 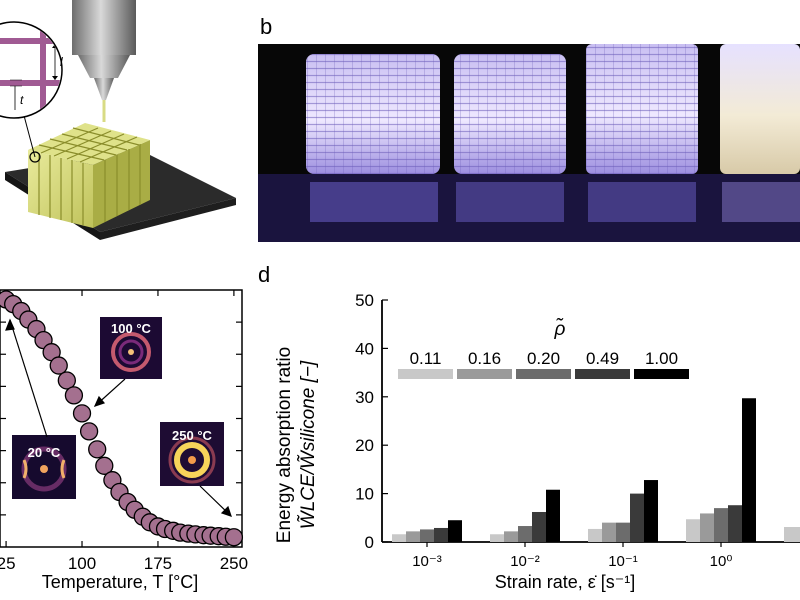 What do you see at coordinates (369, 542) in the screenshot?
I see `d-y-tick-label: 0` at bounding box center [369, 542].